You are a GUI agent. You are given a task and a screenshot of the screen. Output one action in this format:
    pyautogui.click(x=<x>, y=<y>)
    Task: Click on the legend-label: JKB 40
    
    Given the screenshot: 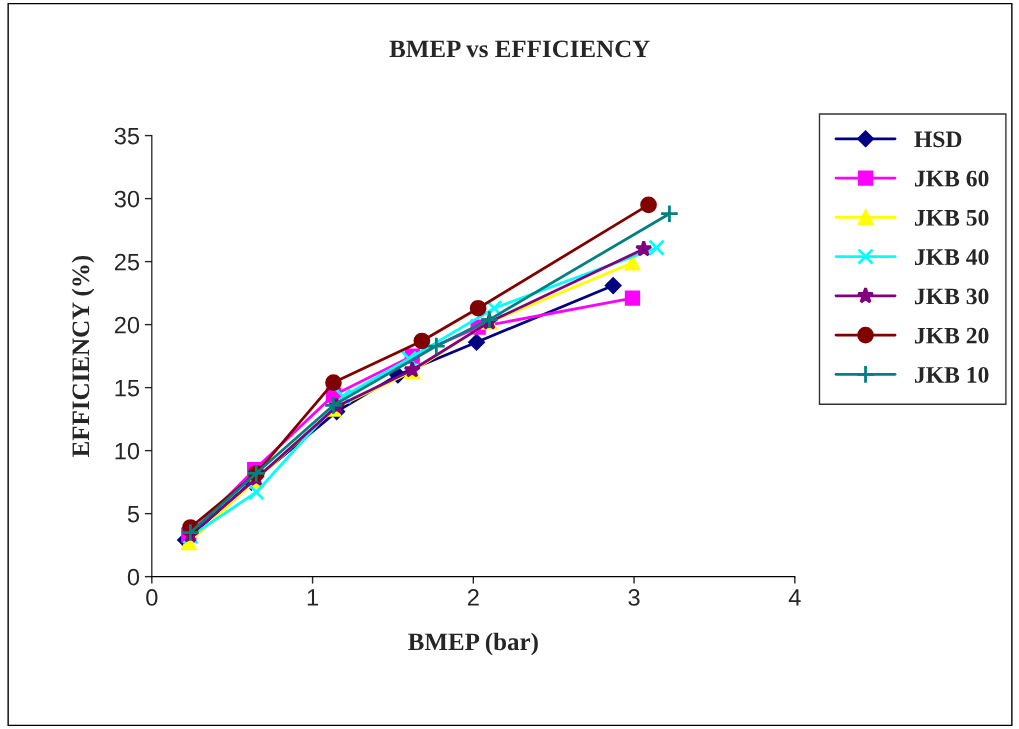 What is the action you would take?
    pyautogui.click(x=951, y=257)
    